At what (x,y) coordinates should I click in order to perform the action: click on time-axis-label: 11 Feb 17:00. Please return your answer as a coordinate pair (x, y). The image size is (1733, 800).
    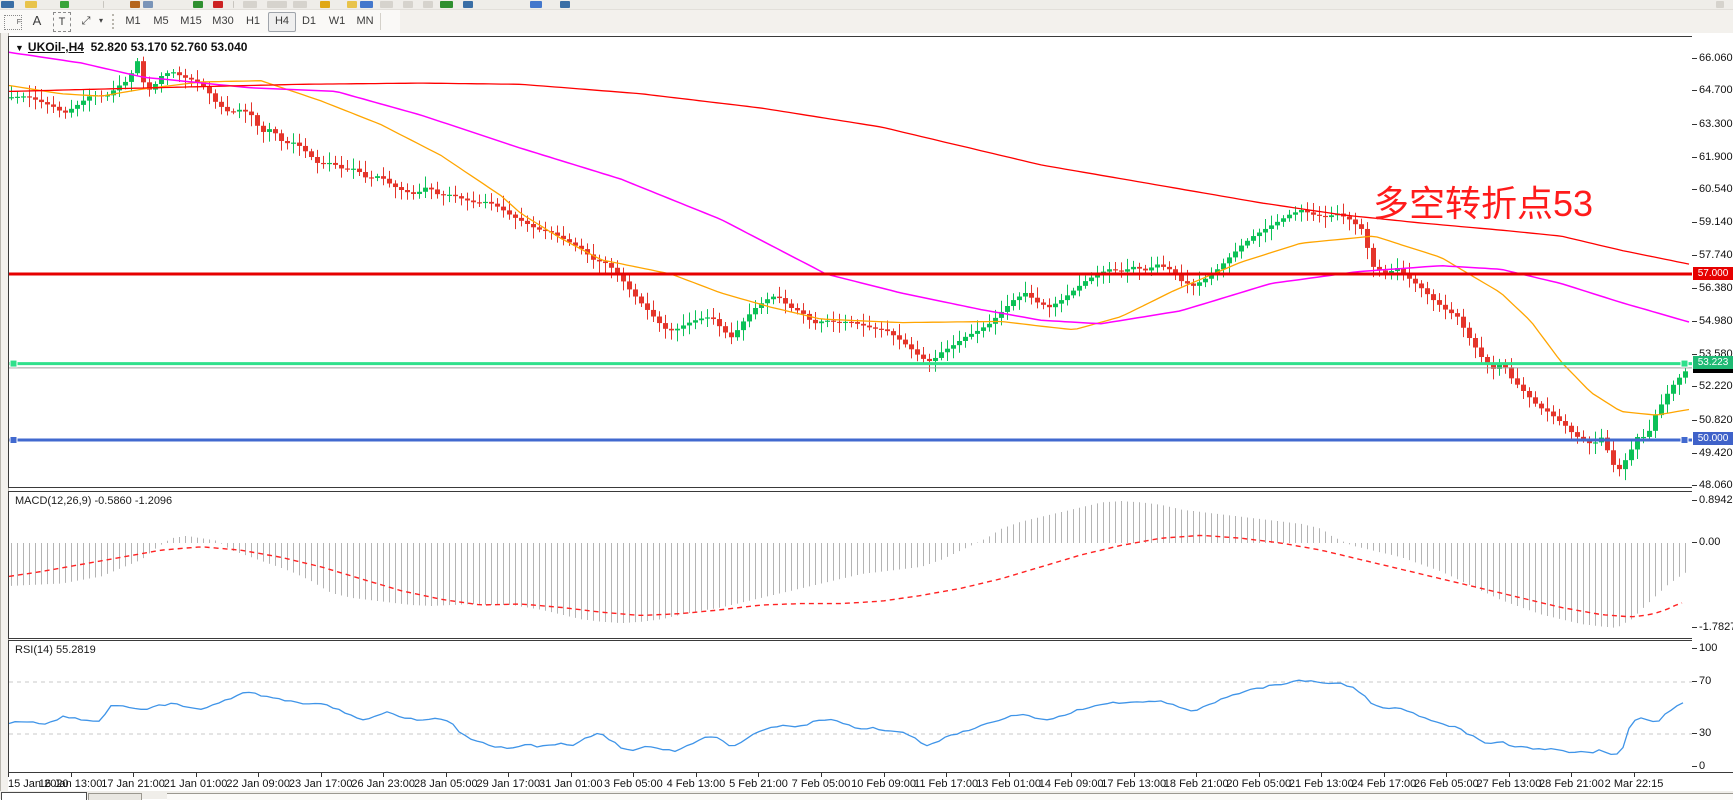
    Looking at the image, I should click on (946, 784).